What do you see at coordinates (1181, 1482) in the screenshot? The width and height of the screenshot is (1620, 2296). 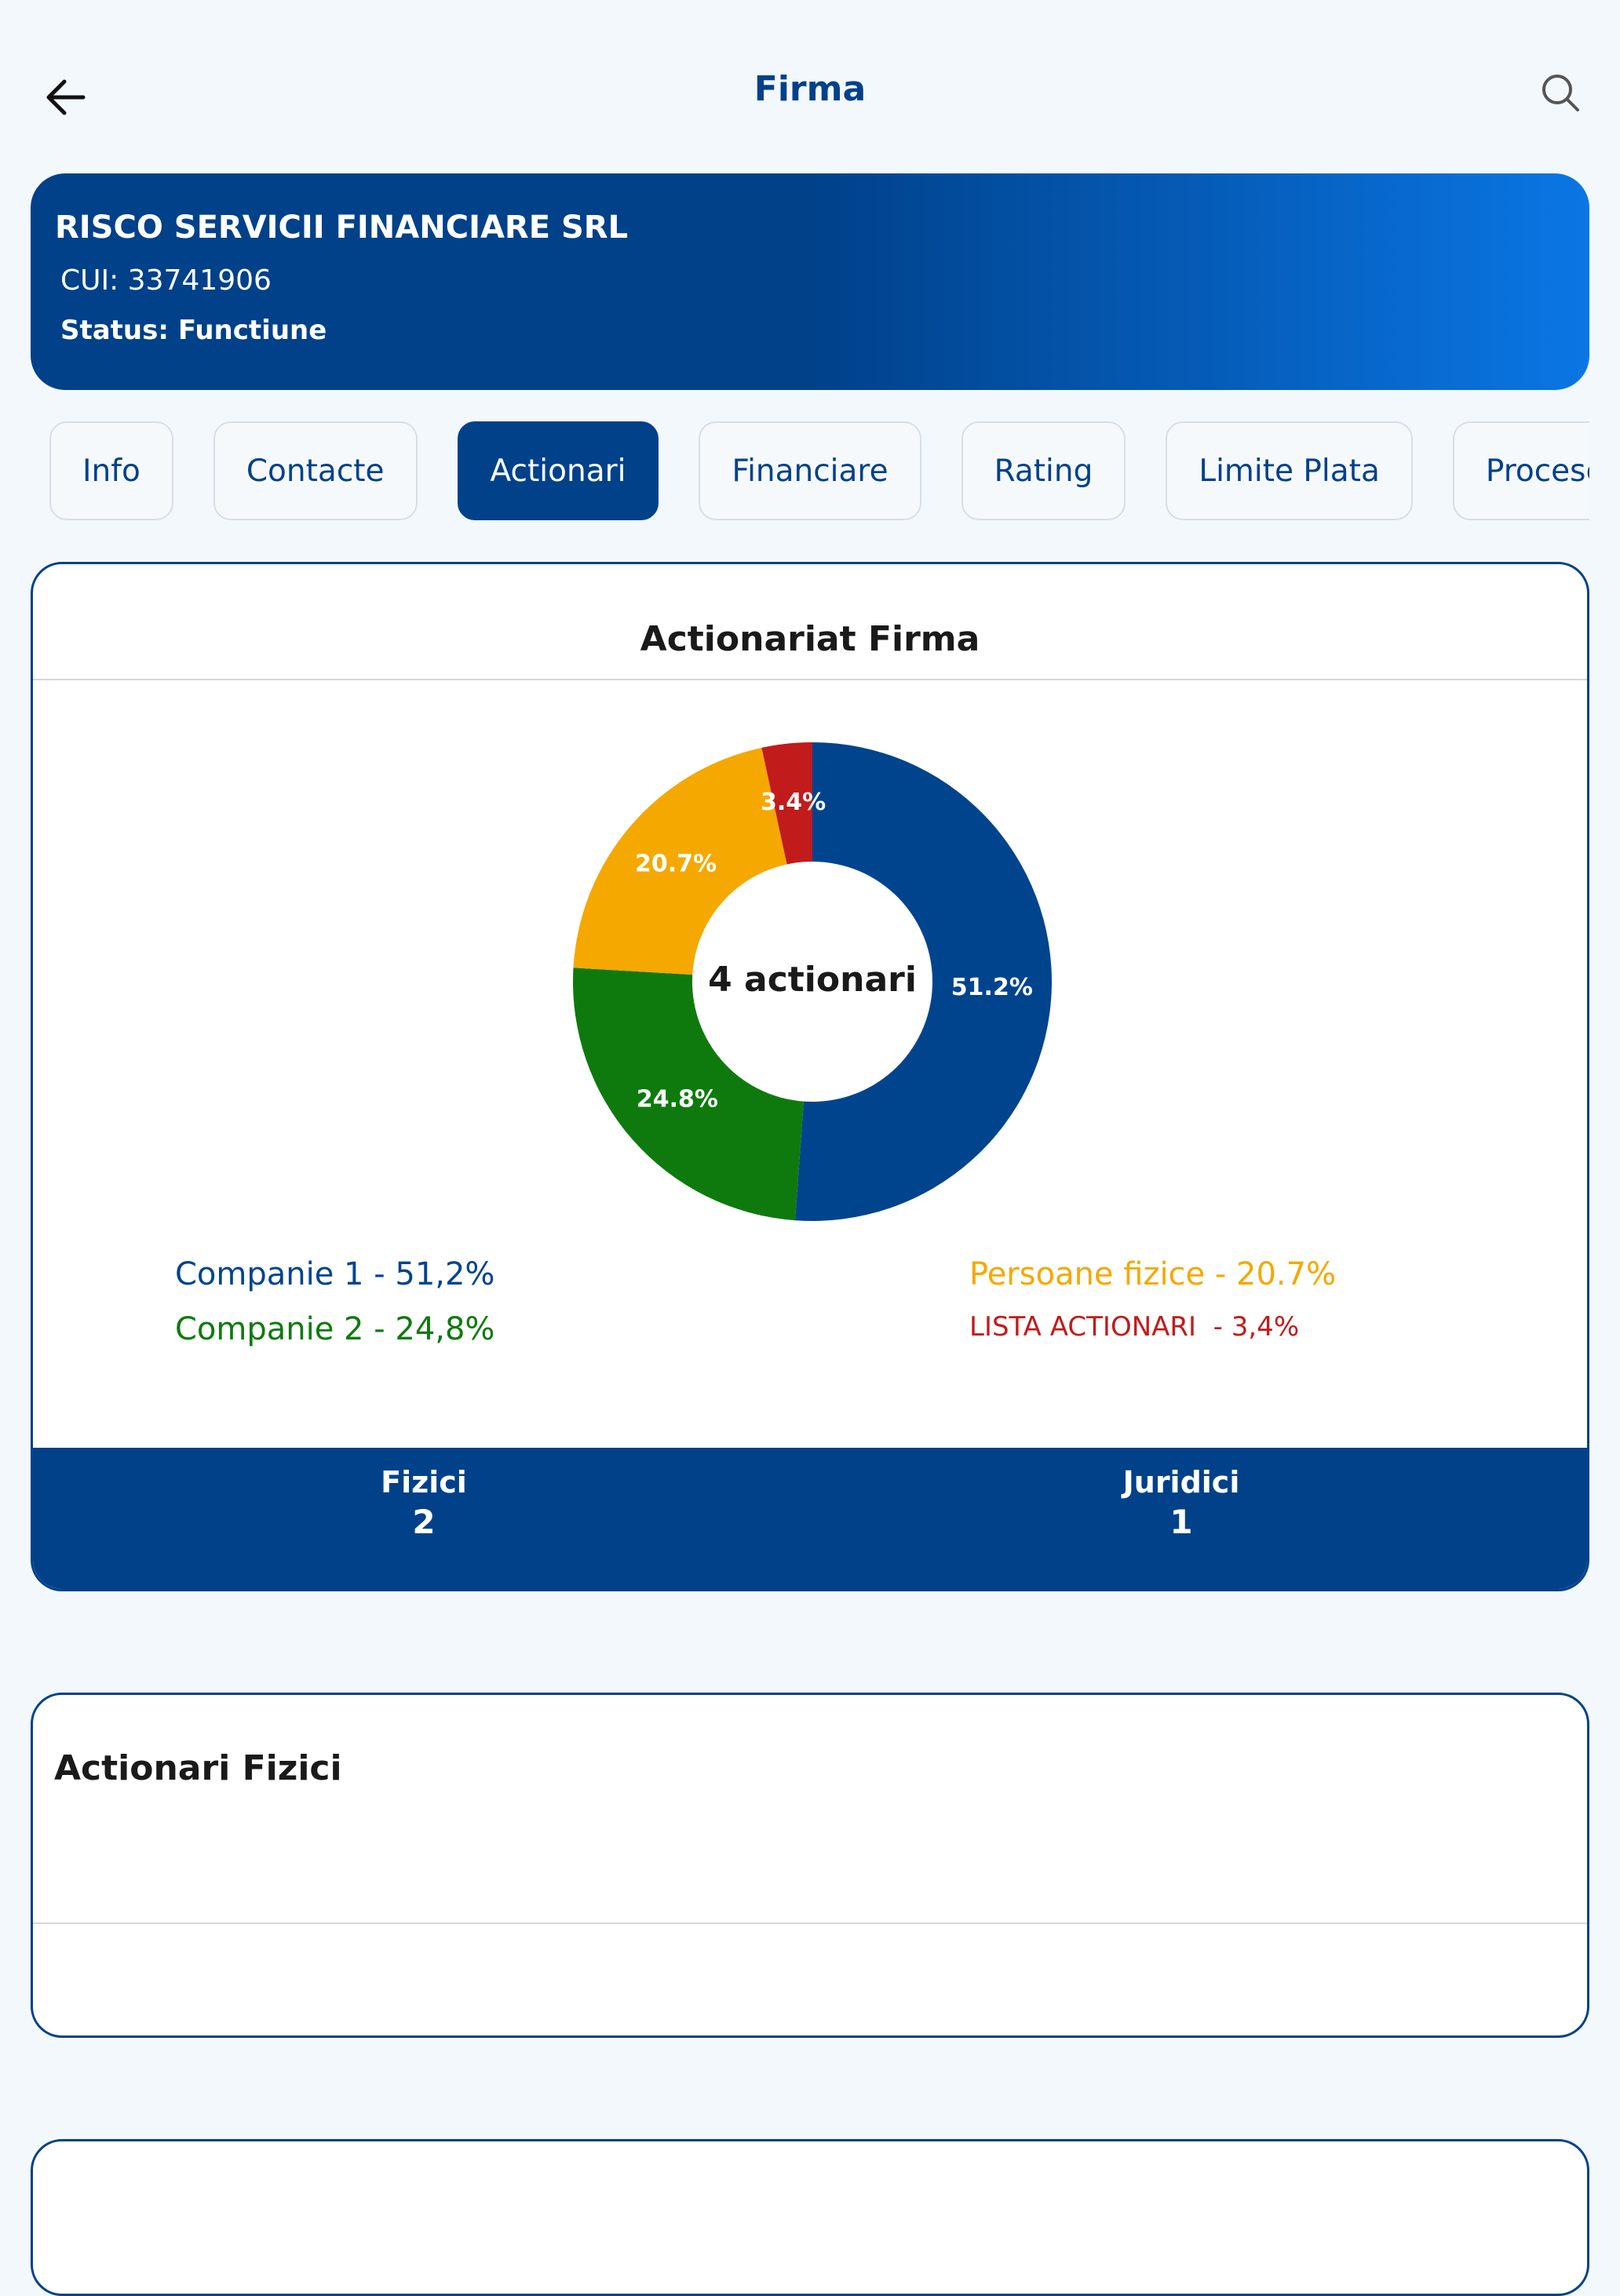 I see `summary-label: Juridici` at bounding box center [1181, 1482].